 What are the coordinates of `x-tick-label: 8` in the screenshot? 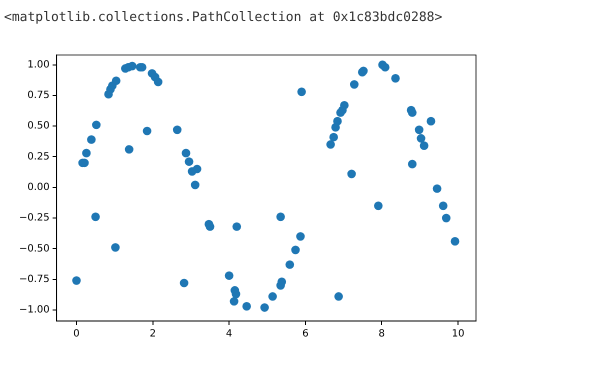 It's located at (381, 334).